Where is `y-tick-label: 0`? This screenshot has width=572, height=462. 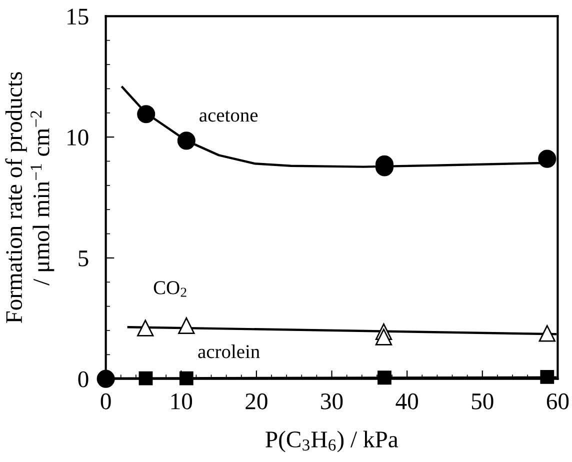 y-tick-label: 0 is located at coordinates (83, 379).